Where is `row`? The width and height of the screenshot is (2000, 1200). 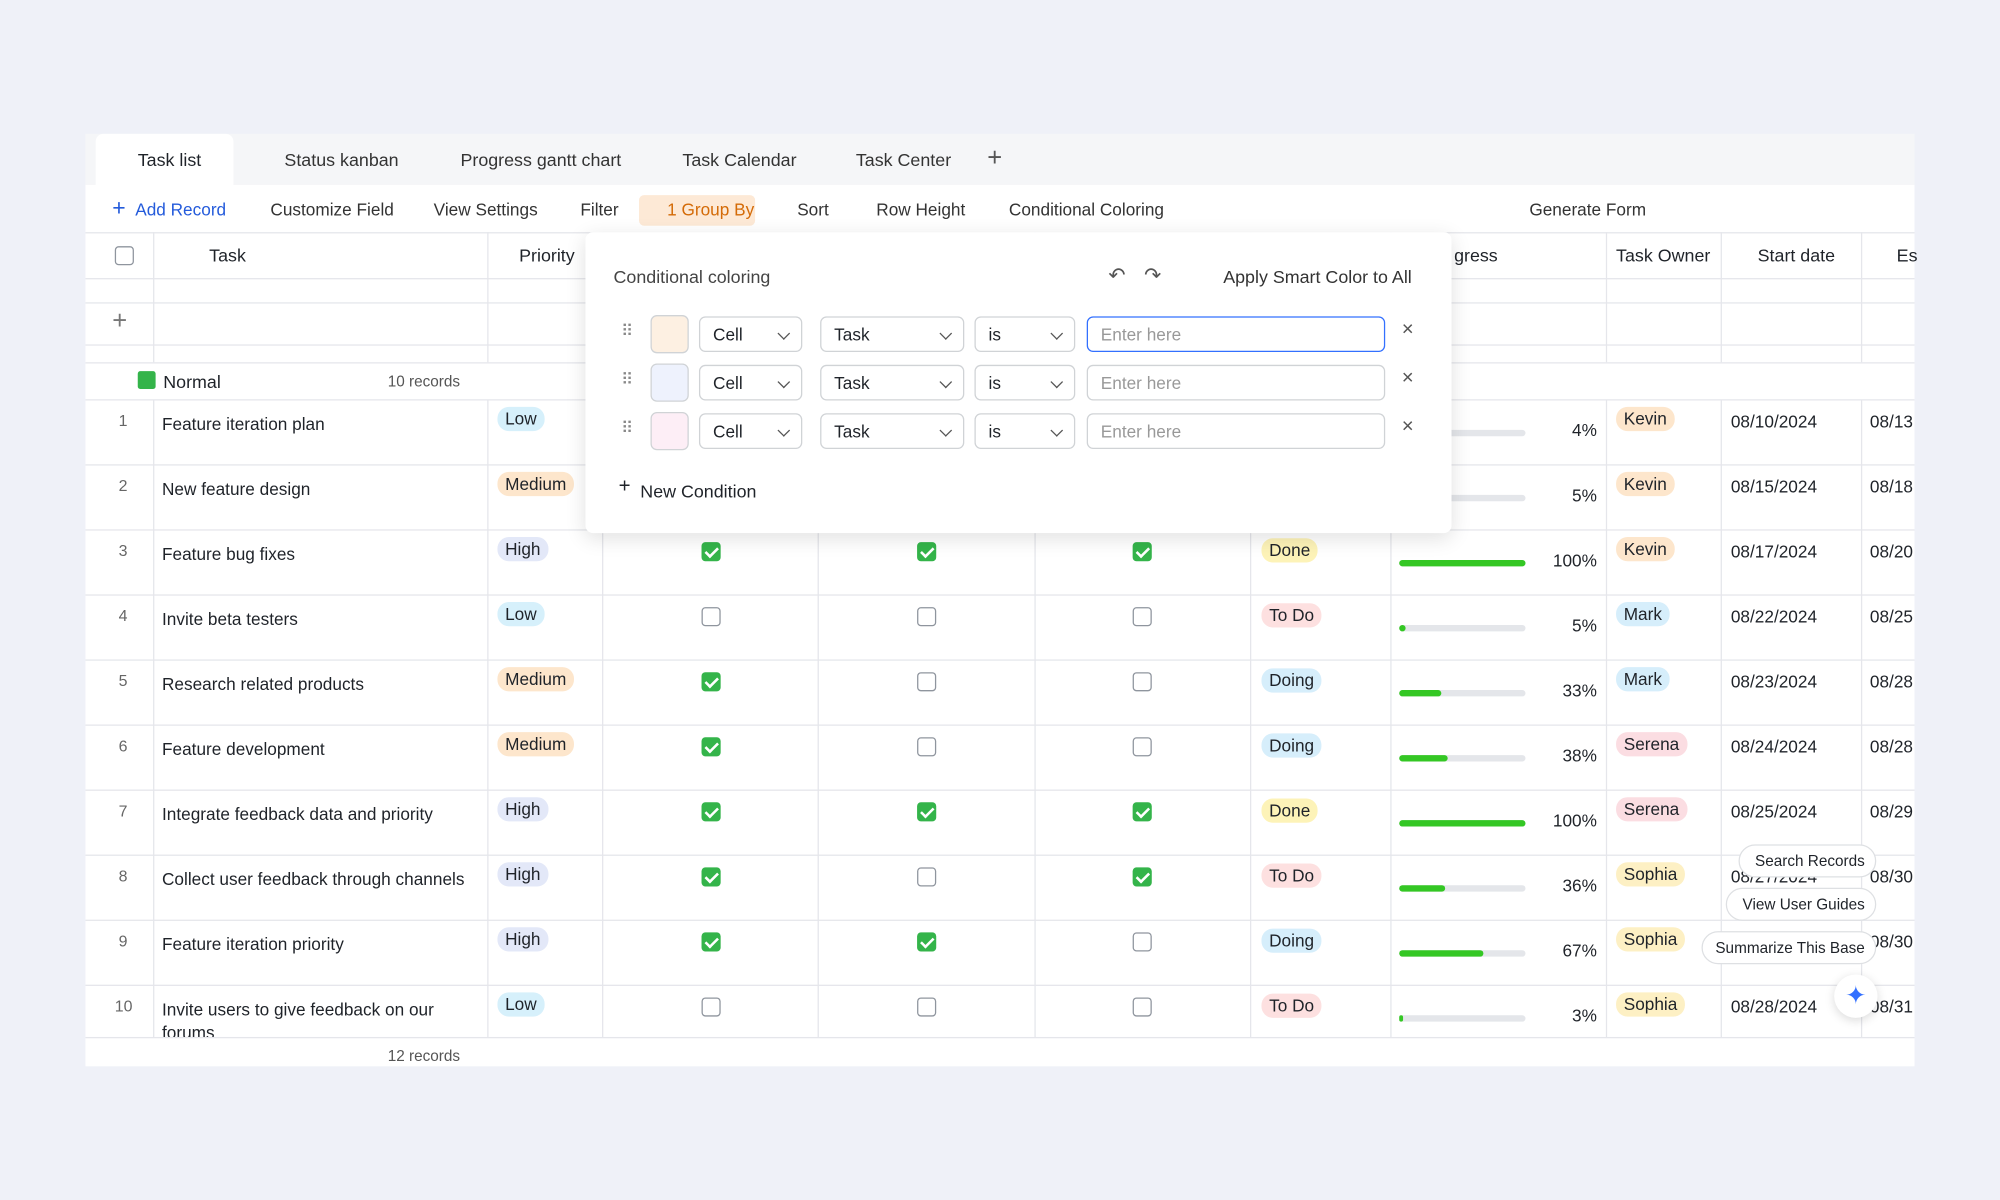
row is located at coordinates (1000, 887).